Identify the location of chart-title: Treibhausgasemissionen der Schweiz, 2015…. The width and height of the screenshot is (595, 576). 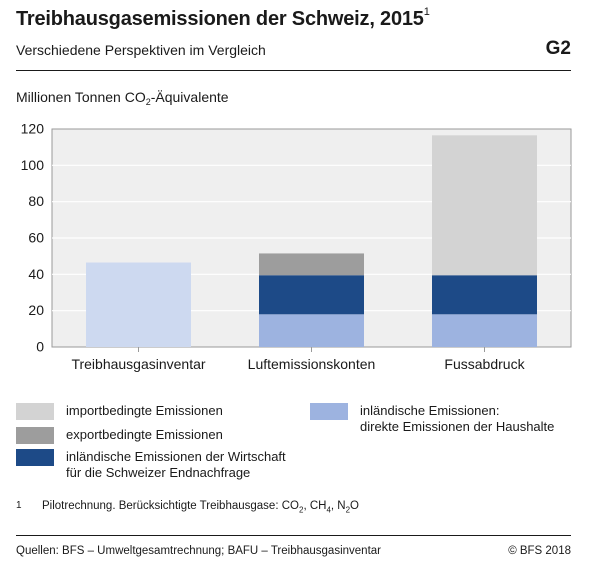
(223, 18).